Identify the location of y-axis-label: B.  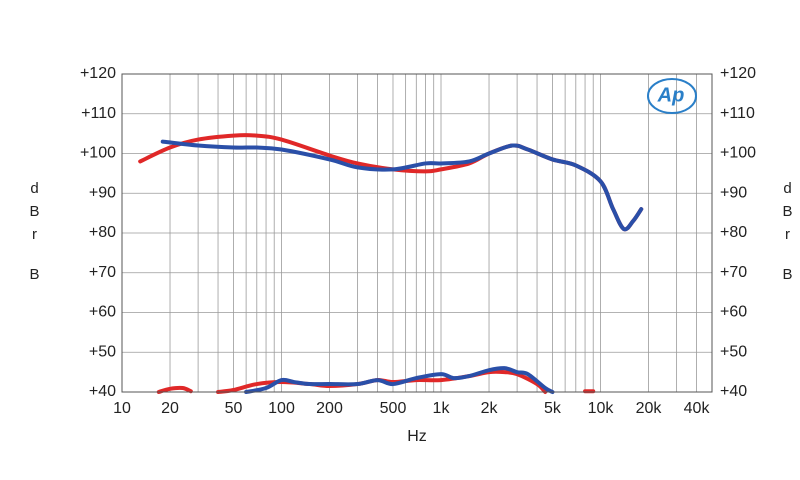
(34, 277).